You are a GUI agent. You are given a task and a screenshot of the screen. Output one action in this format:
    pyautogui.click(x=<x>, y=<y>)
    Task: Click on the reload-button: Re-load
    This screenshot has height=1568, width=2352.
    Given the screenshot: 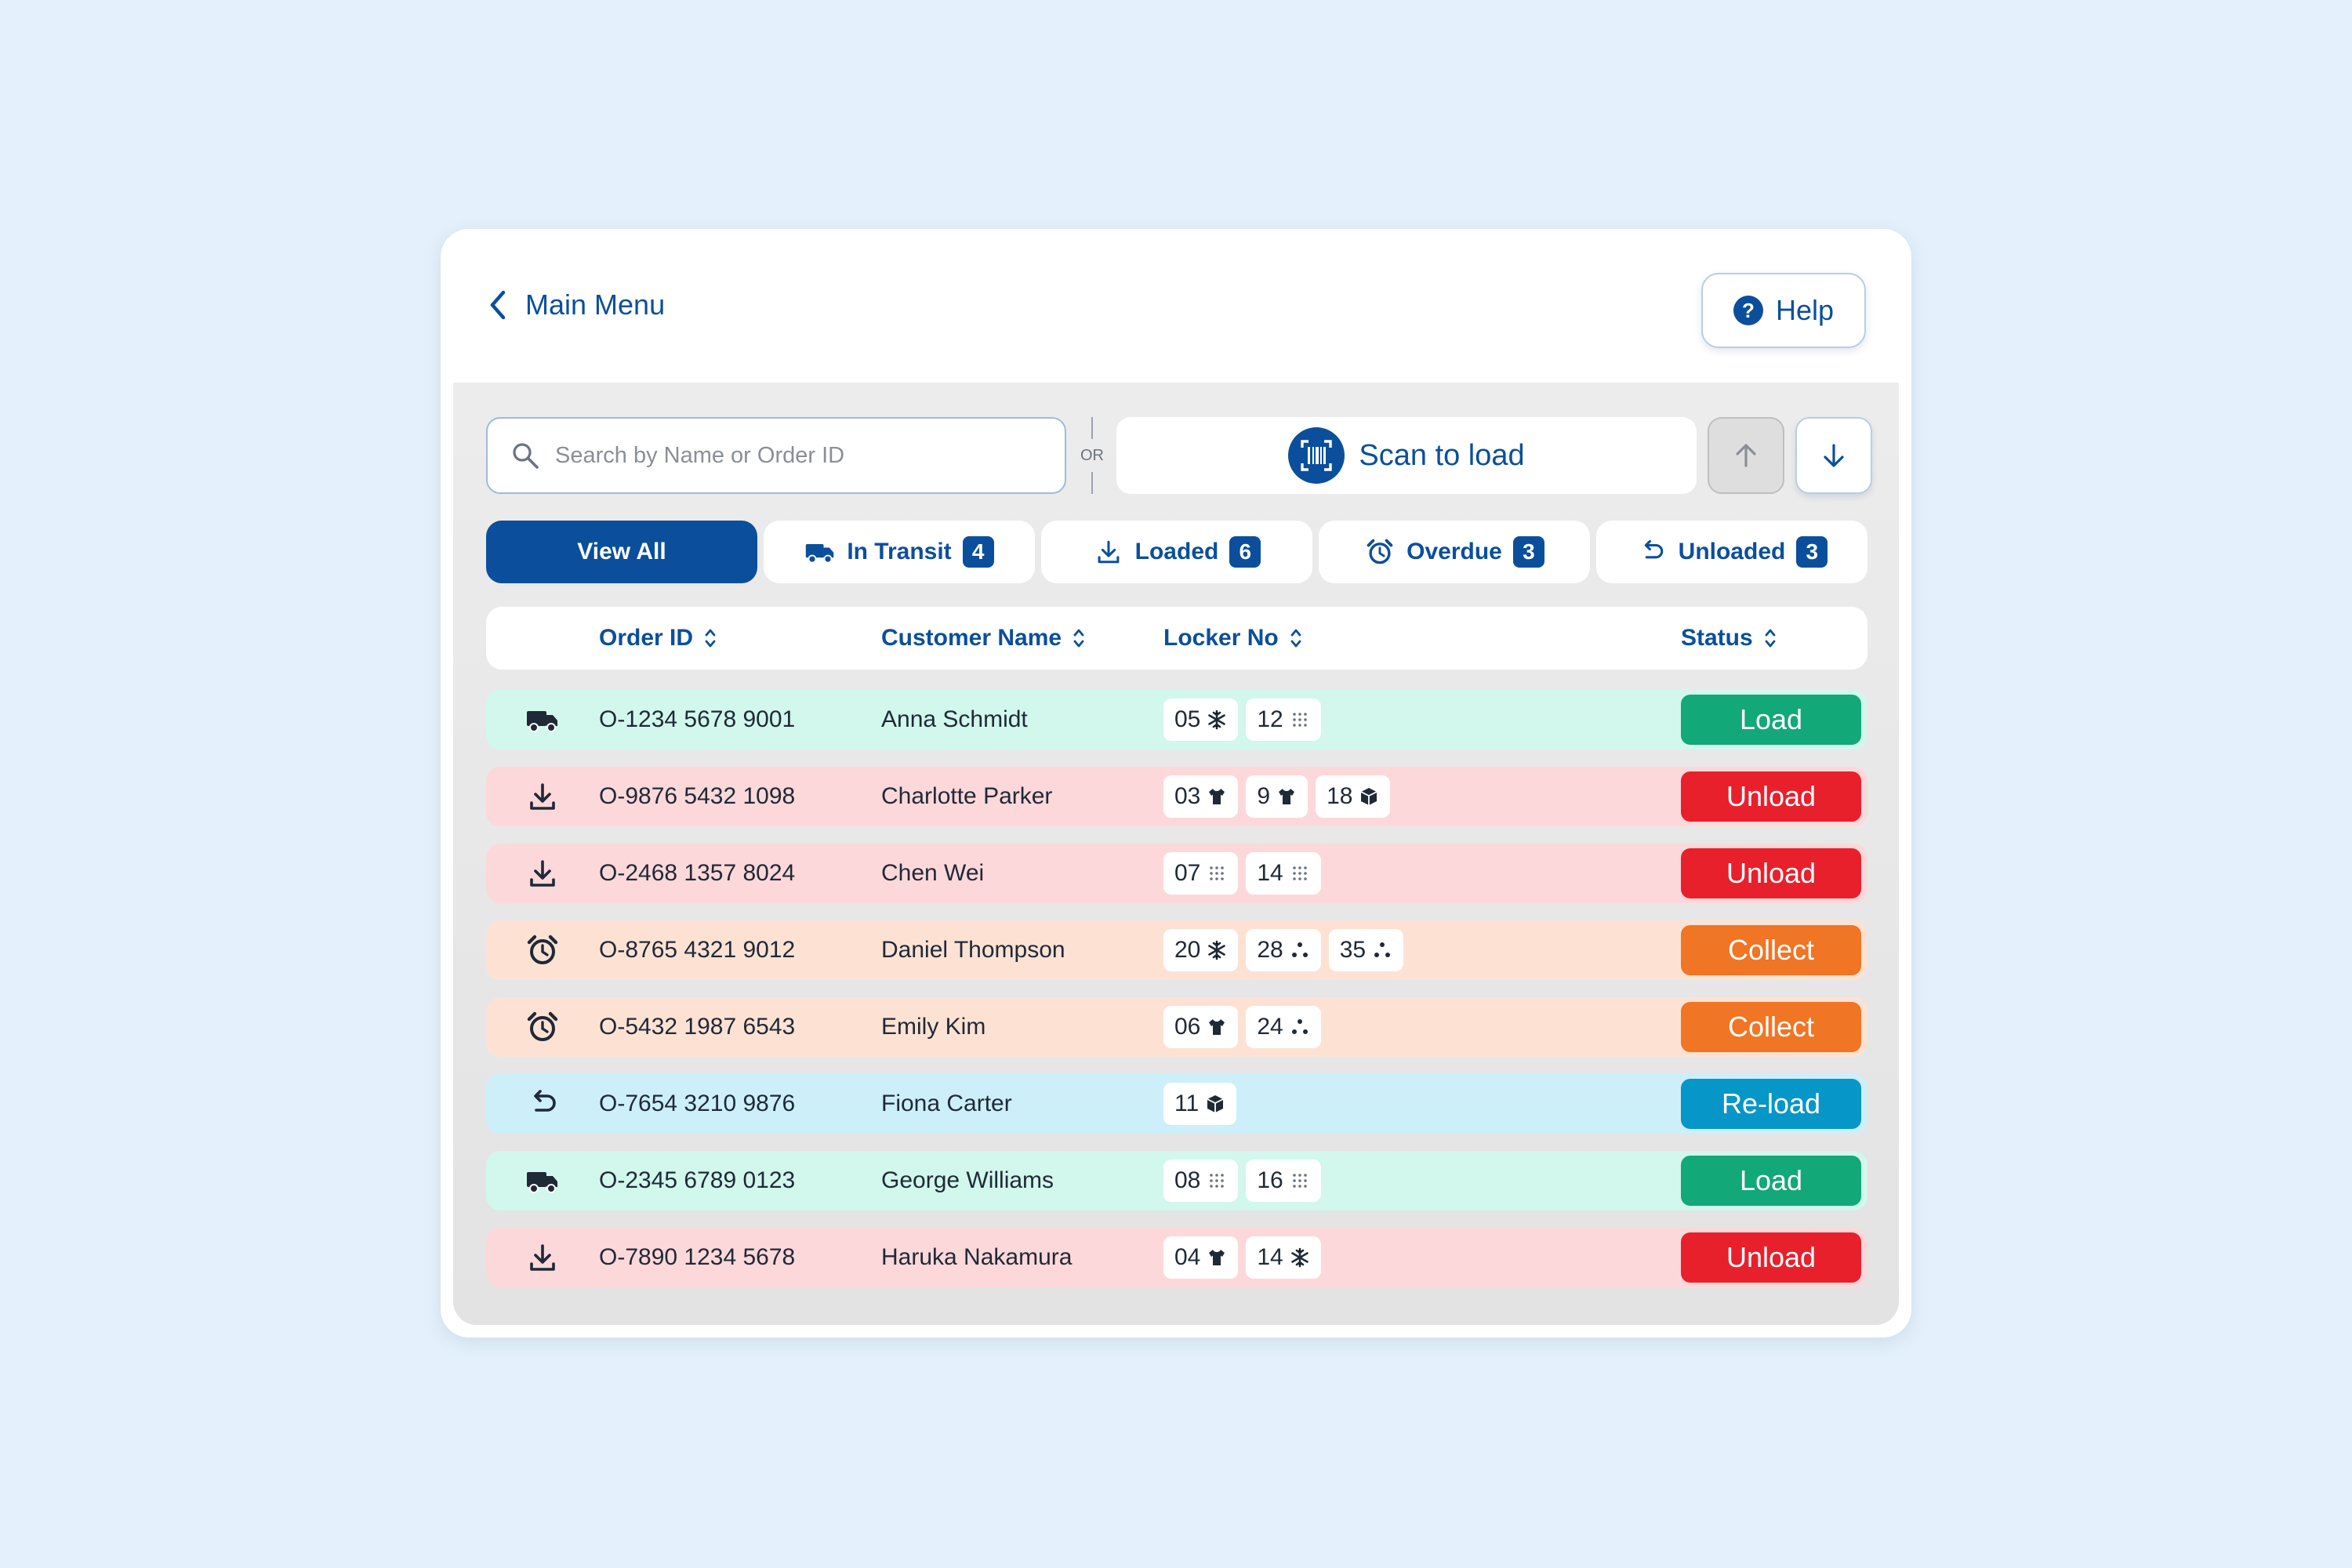 What is the action you would take?
    pyautogui.click(x=1771, y=1104)
    